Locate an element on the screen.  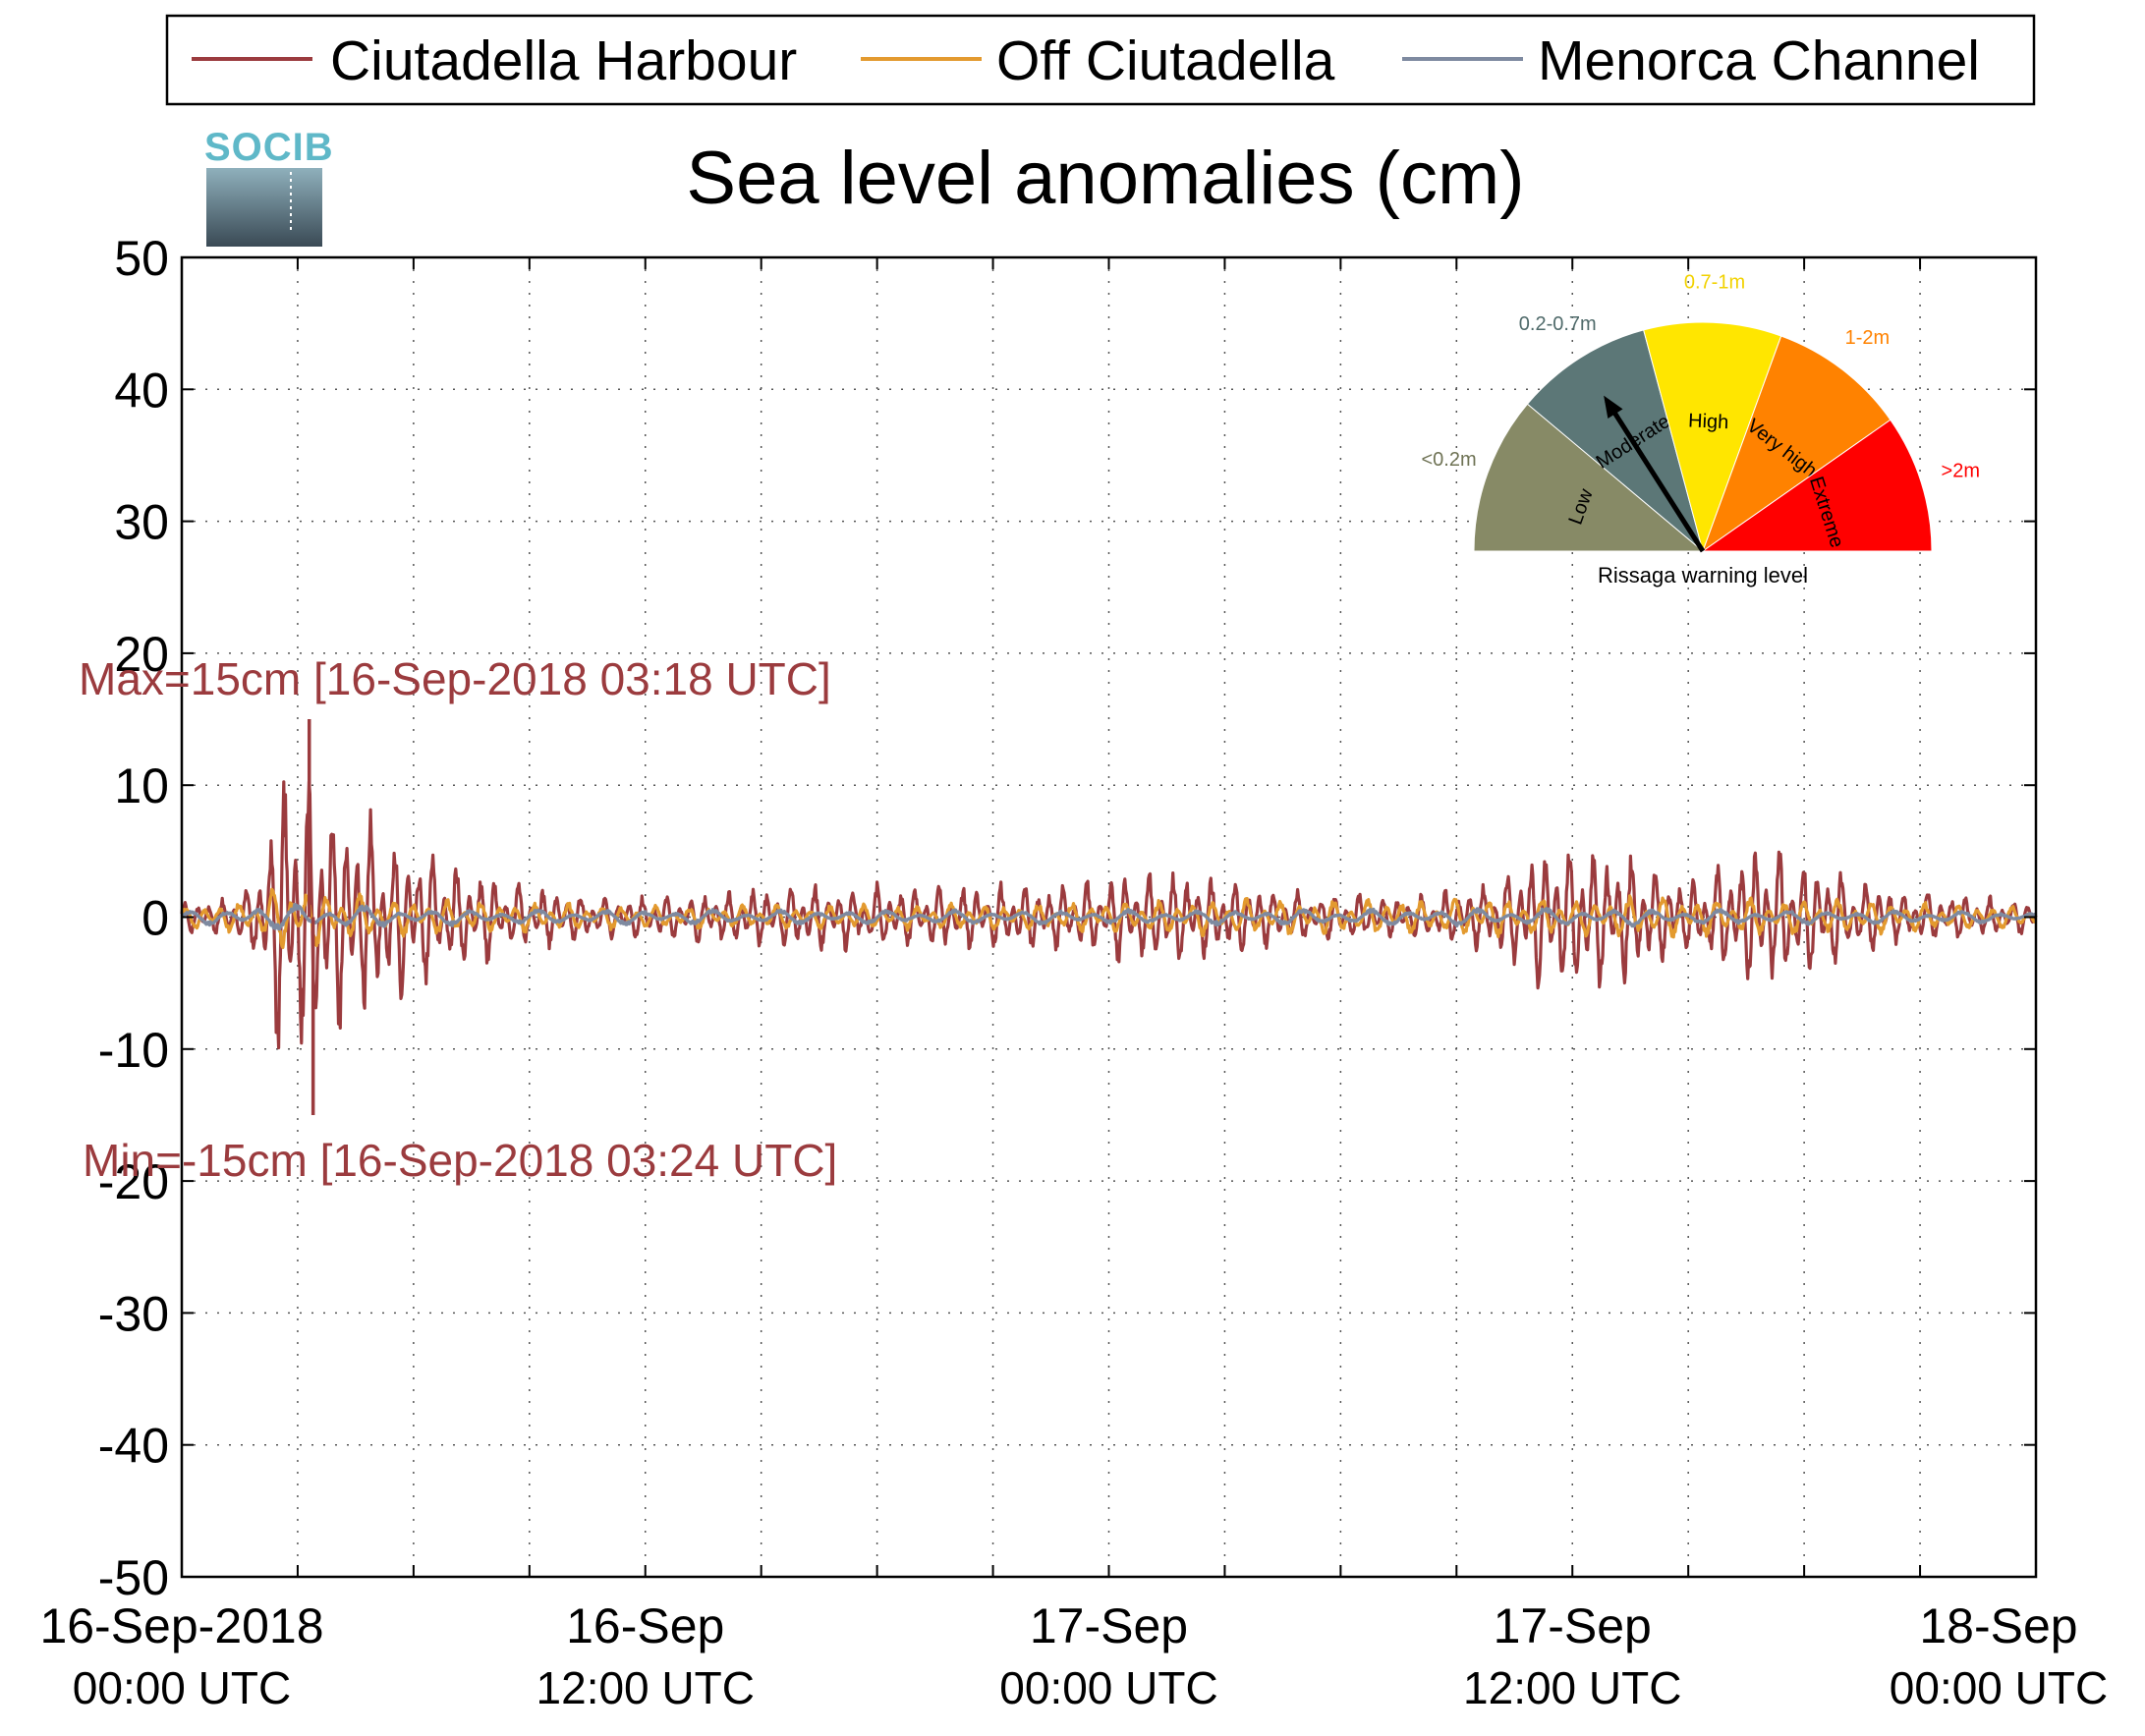
gauge-caption: Rissaga warning level is located at coordinates (1703, 575).